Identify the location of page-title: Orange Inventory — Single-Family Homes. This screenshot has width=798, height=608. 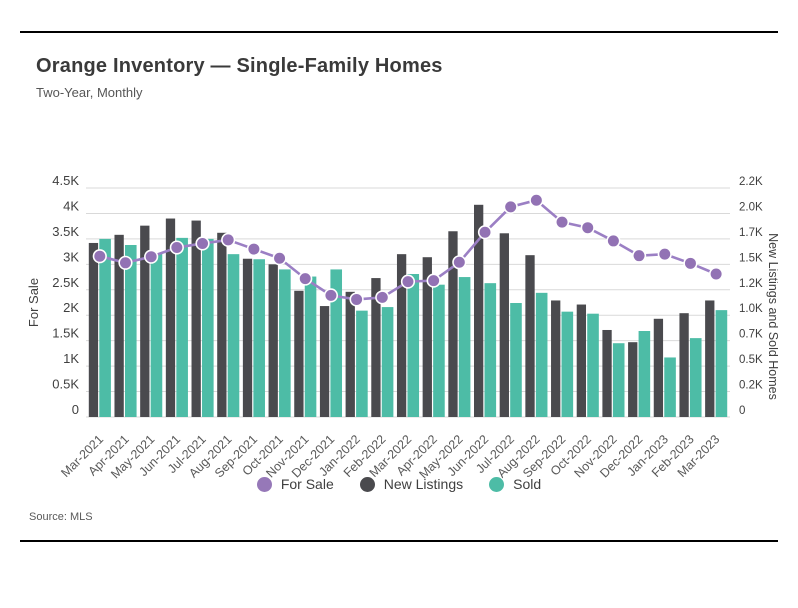
(239, 66).